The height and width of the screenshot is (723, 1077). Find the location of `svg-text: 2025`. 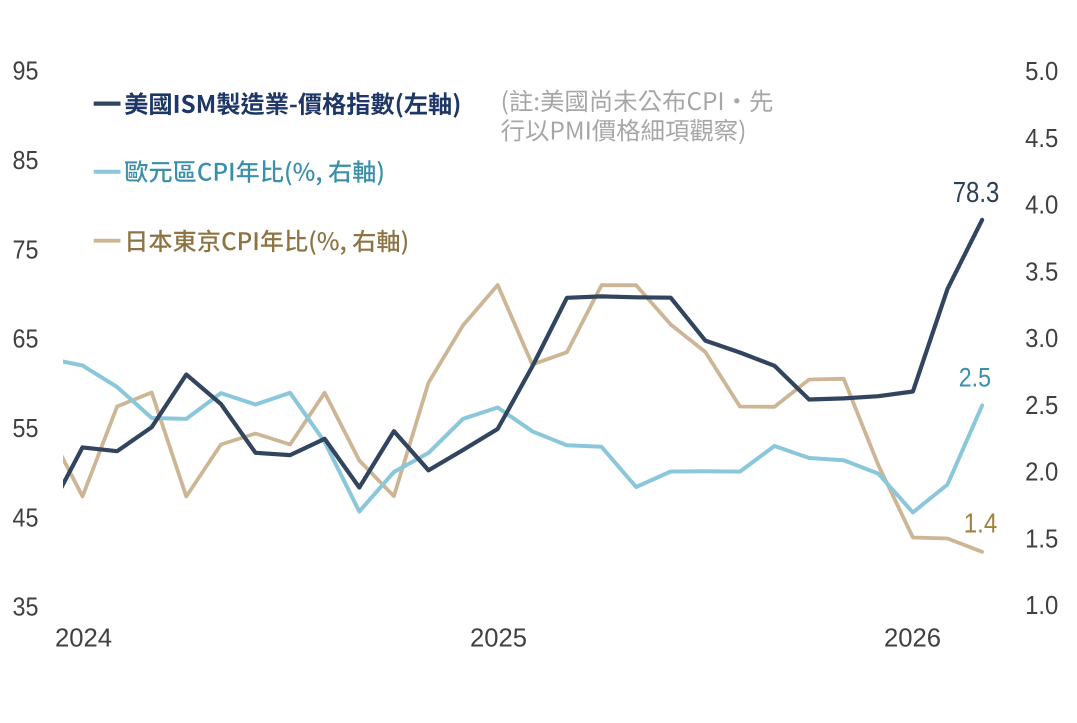

svg-text: 2025 is located at coordinates (498, 638).